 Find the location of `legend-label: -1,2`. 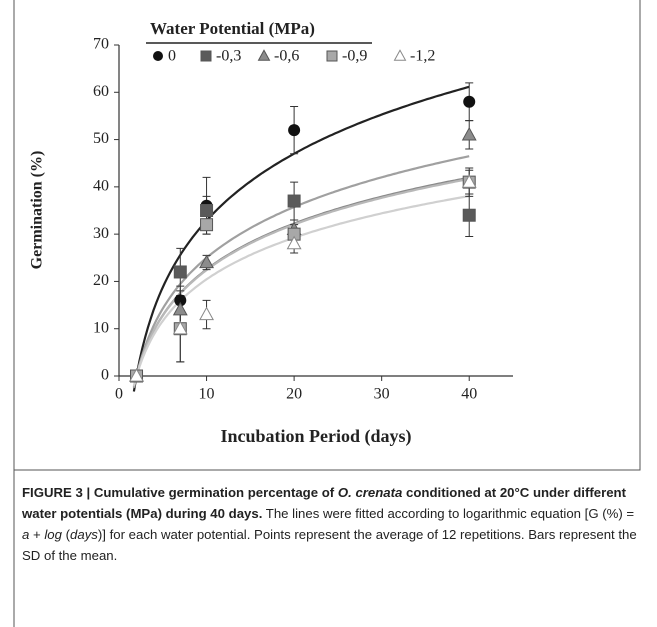

legend-label: -1,2 is located at coordinates (422, 56).